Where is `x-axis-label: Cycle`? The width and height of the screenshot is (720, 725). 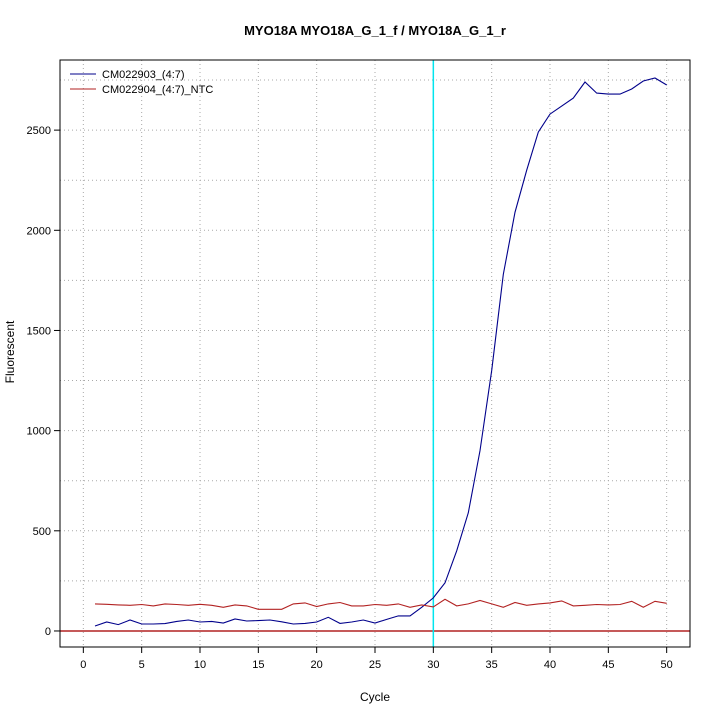
x-axis-label: Cycle is located at coordinates (375, 697).